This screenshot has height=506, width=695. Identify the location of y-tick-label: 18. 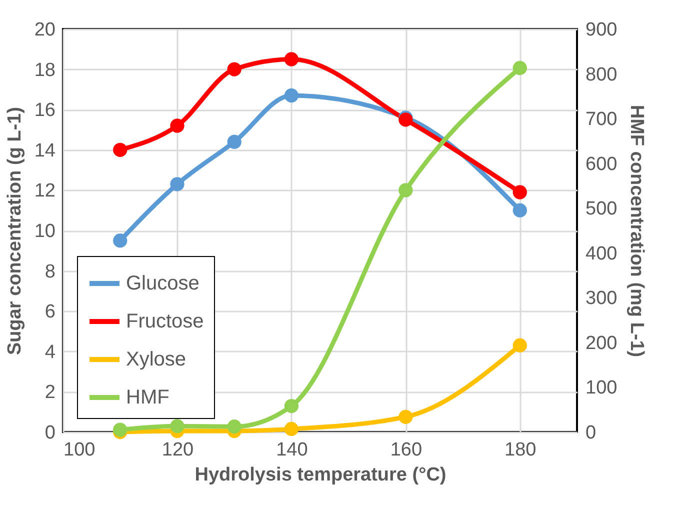
(45, 70).